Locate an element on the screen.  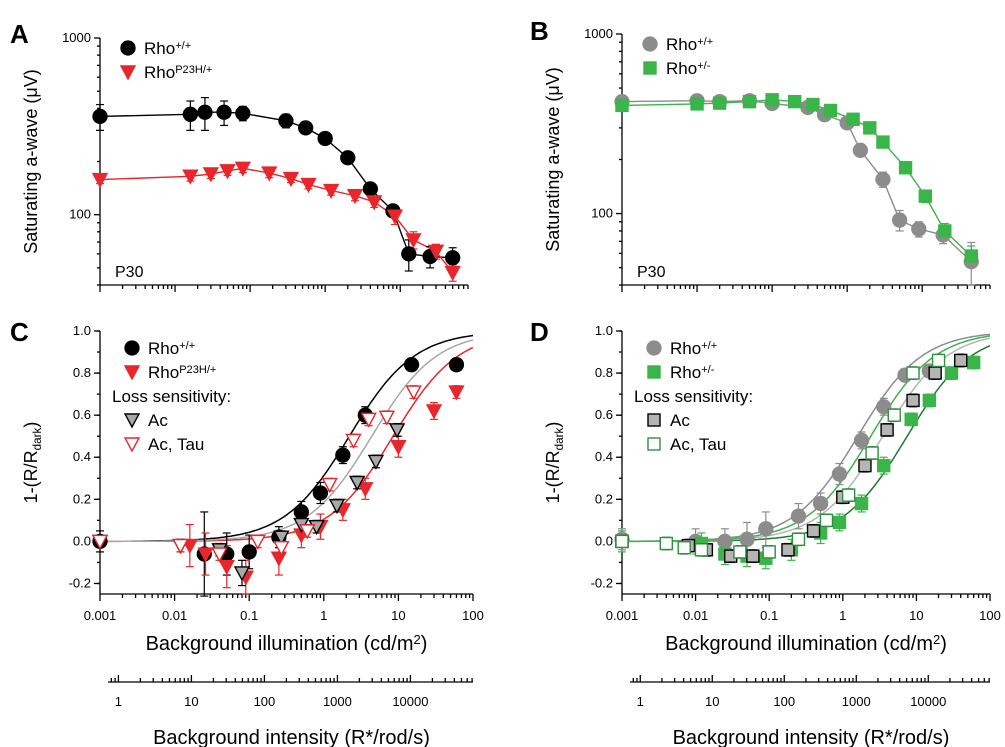
legend-label: Rho+/- is located at coordinates (688, 68).